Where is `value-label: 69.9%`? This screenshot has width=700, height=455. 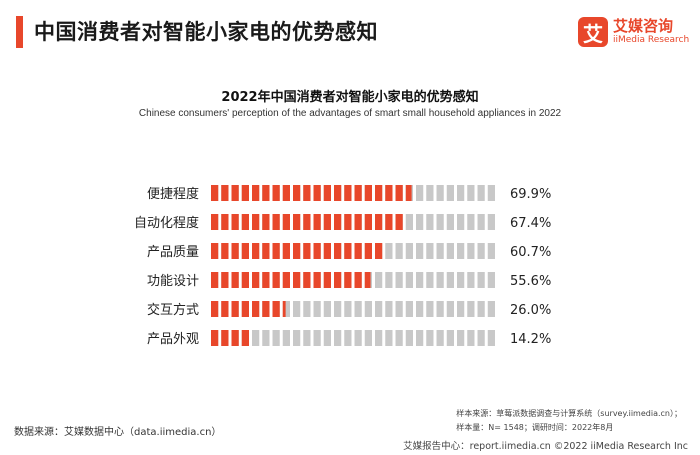
value-label: 69.9% is located at coordinates (530, 194).